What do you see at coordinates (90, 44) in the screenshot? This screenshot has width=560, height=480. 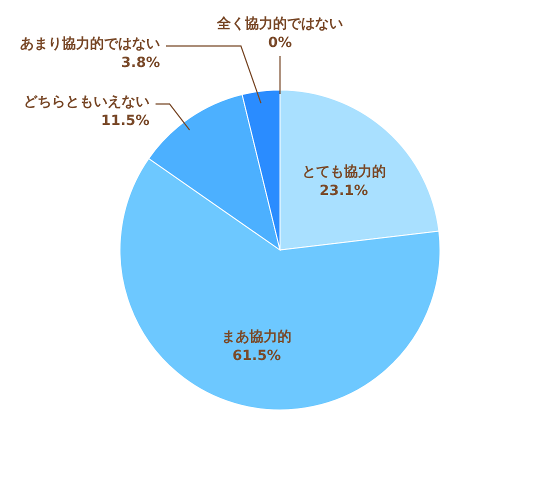 I see `slice-label: あまり協力的ではない` at bounding box center [90, 44].